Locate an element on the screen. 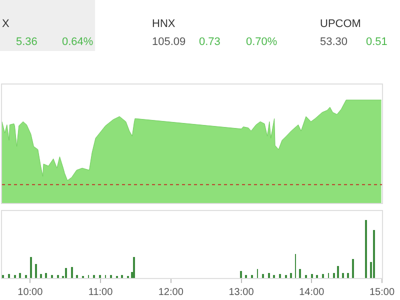 This screenshot has height=300, width=400. text: 0.70% is located at coordinates (262, 42).